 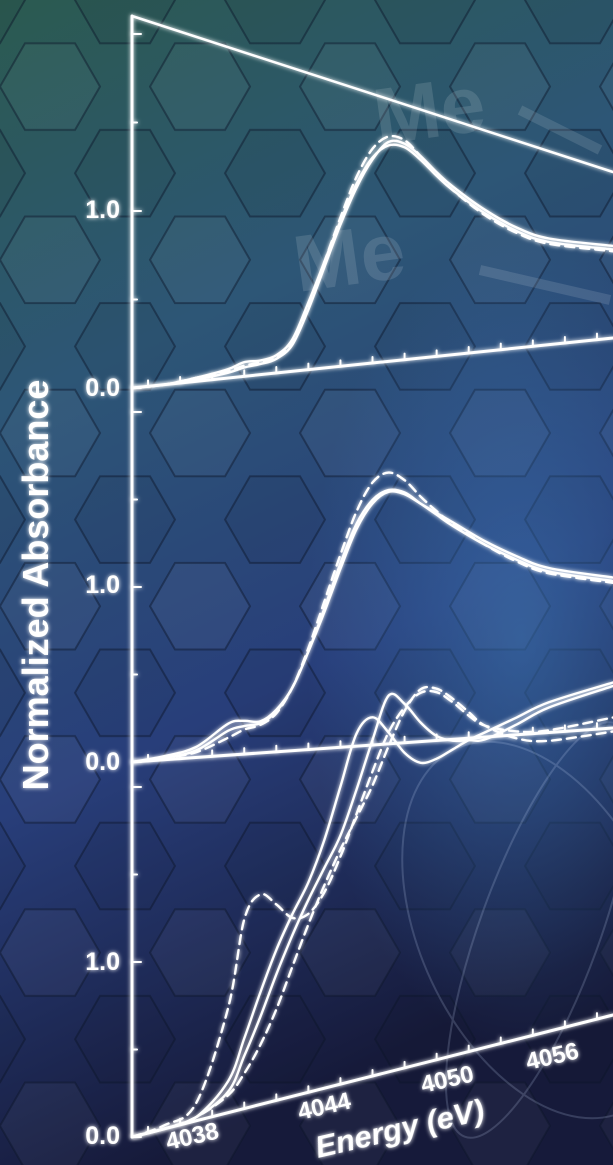 I want to click on ytick-bottom-1: 1.0, so click(x=102, y=962).